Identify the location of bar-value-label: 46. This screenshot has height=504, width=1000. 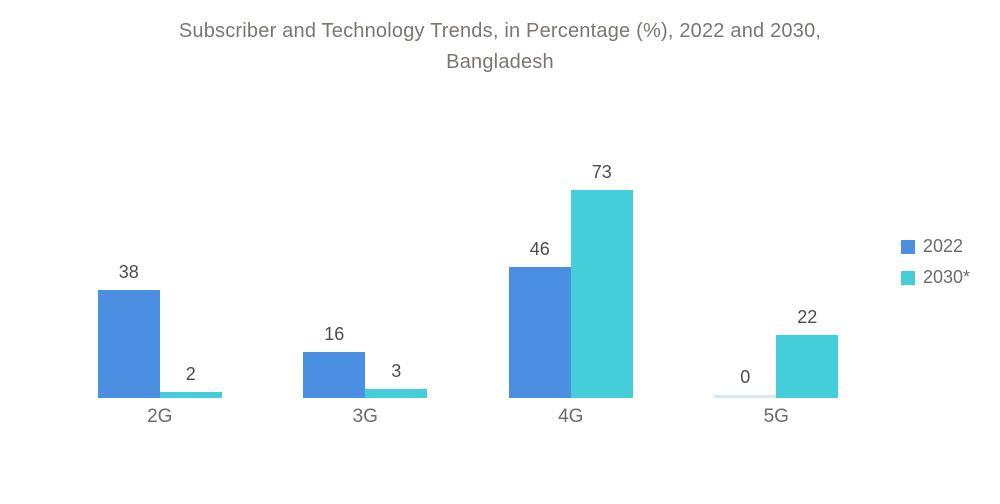
(539, 248).